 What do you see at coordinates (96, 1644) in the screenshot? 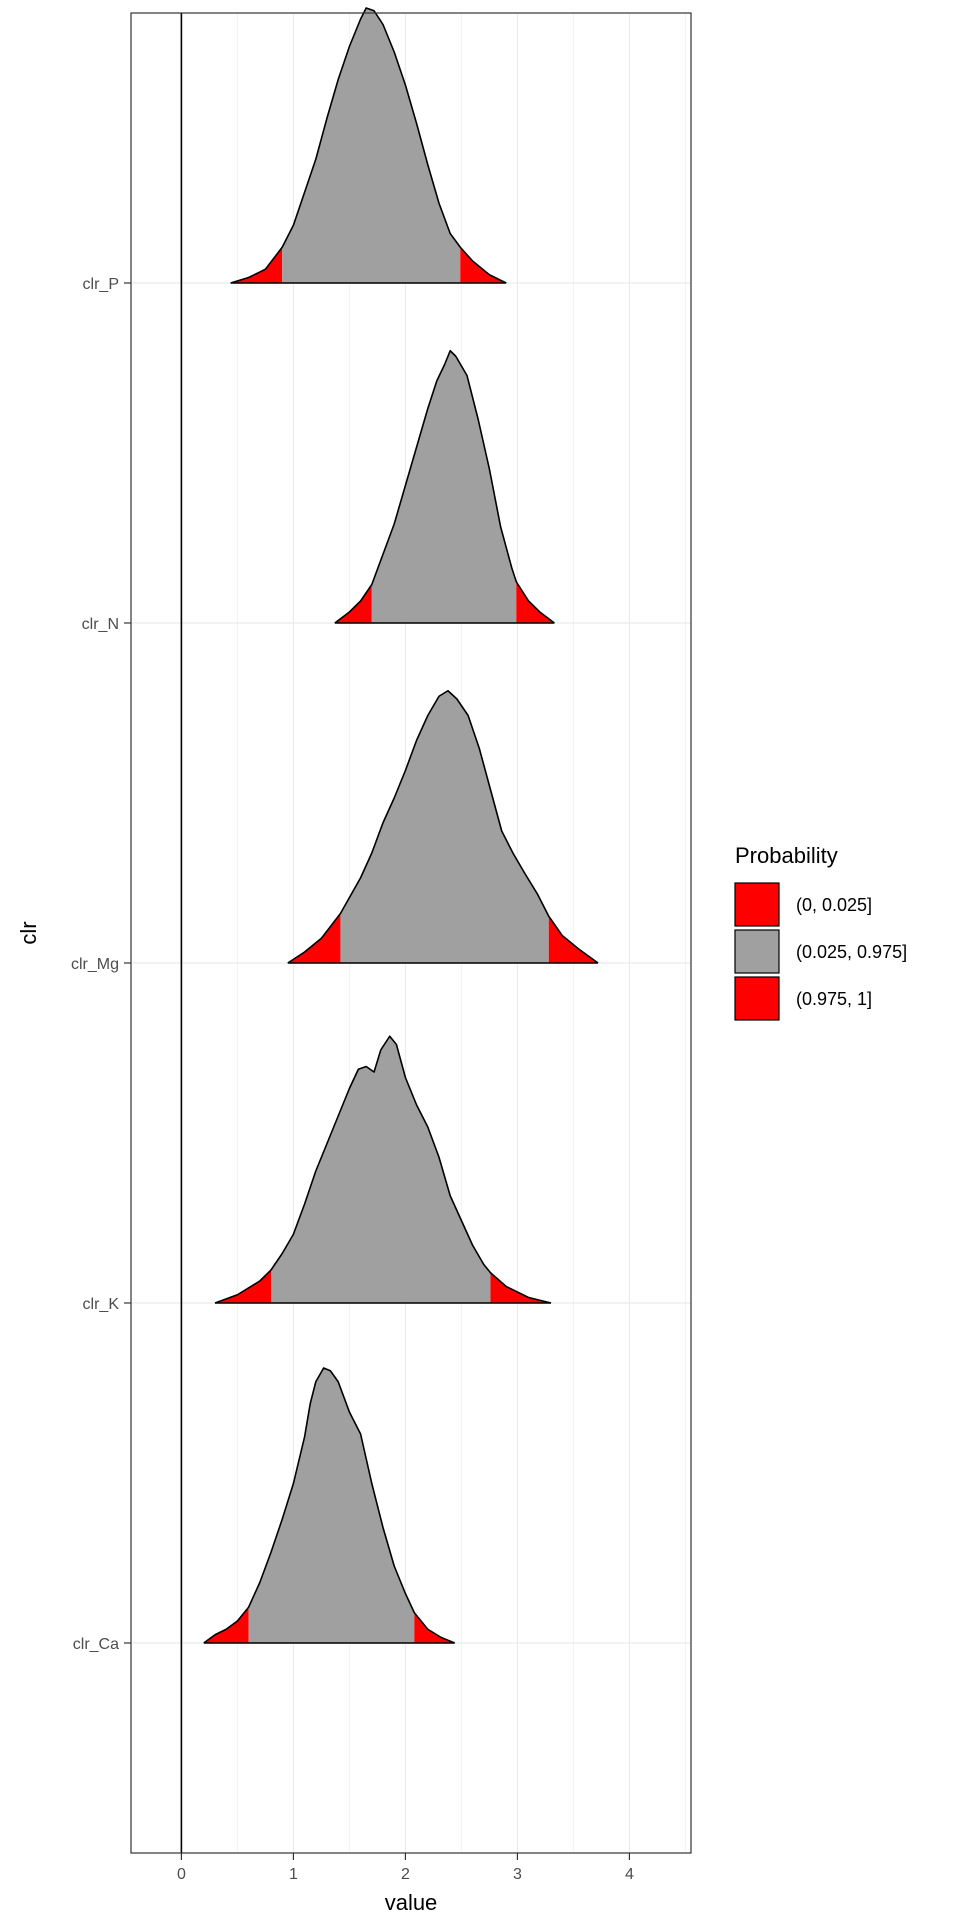
I see `y-tick-label: clr_Ca` at bounding box center [96, 1644].